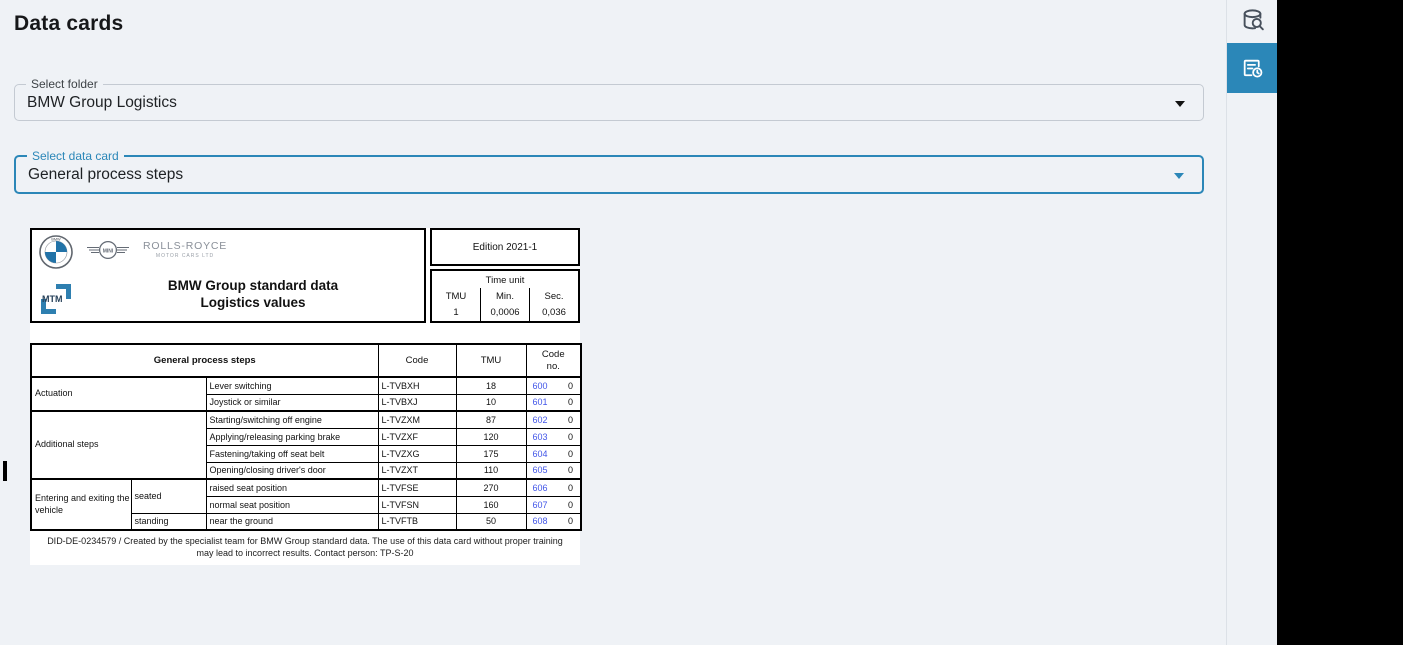 Image resolution: width=1403 pixels, height=645 pixels. I want to click on code-no-link: 600, so click(540, 385).